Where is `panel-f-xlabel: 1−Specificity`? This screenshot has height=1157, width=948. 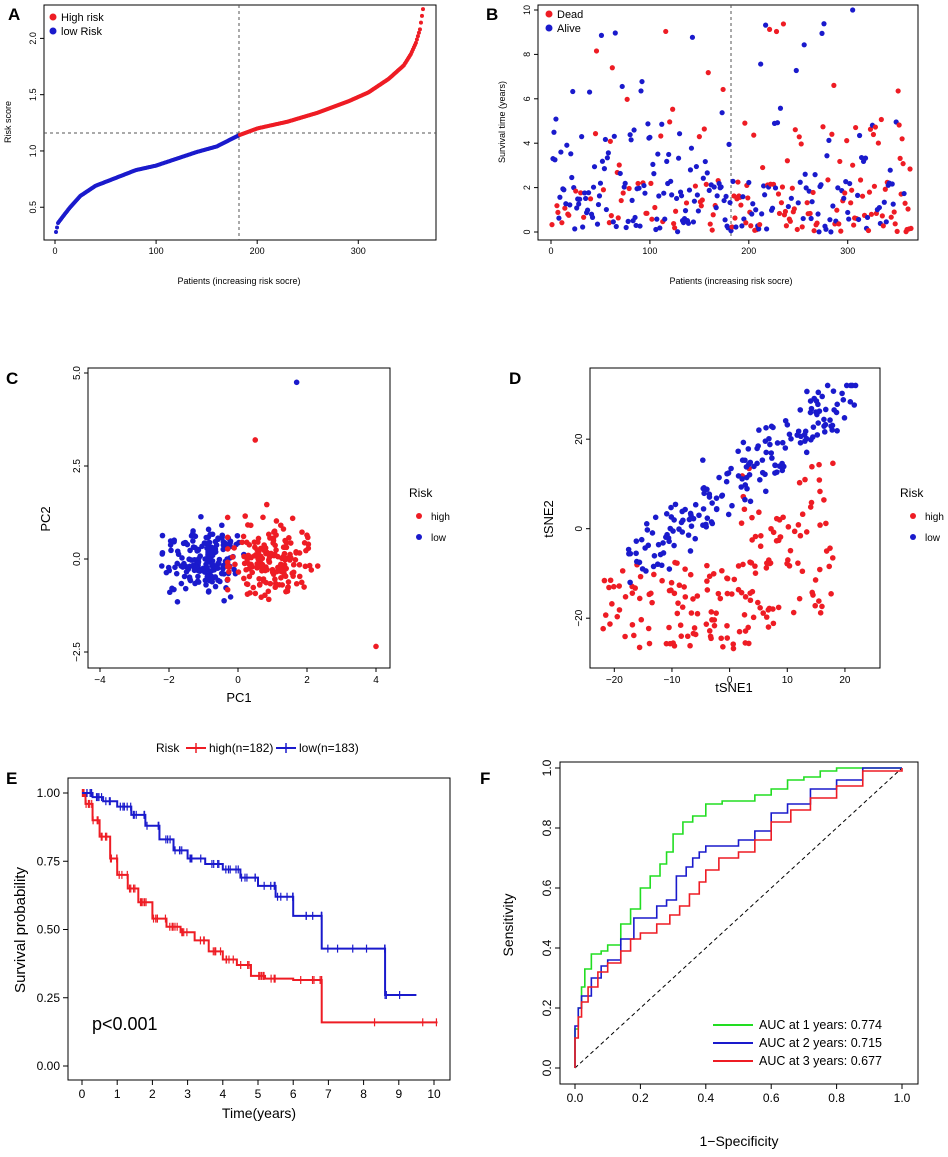
panel-f-xlabel: 1−Specificity is located at coordinates (739, 1141).